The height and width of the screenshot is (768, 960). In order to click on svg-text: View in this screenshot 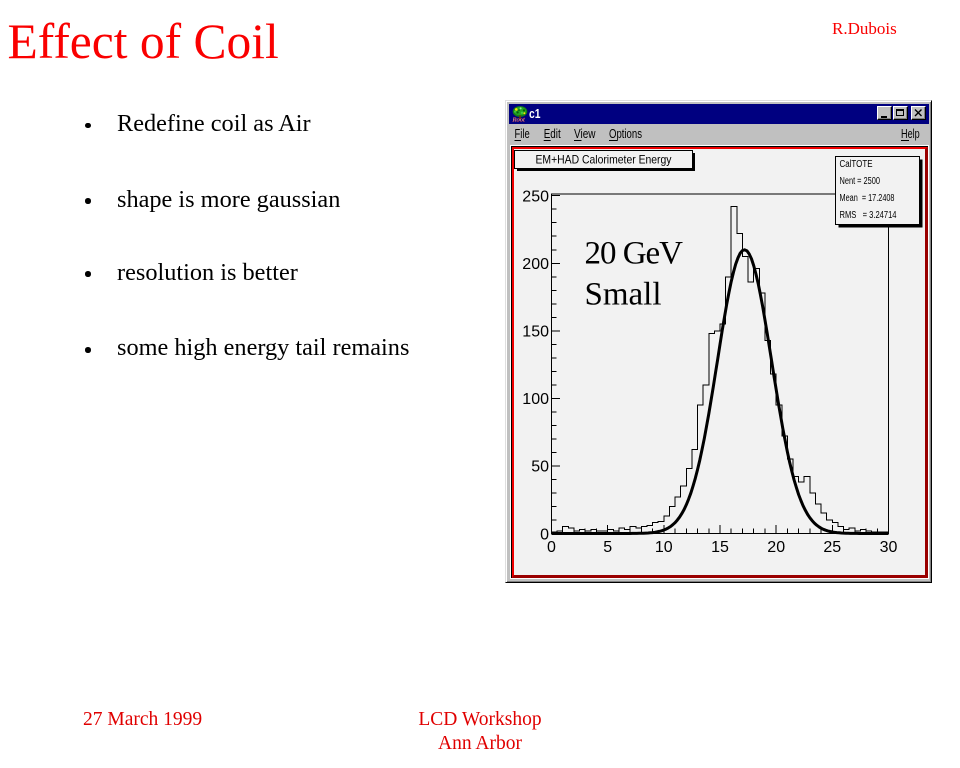, I will do `click(585, 133)`.